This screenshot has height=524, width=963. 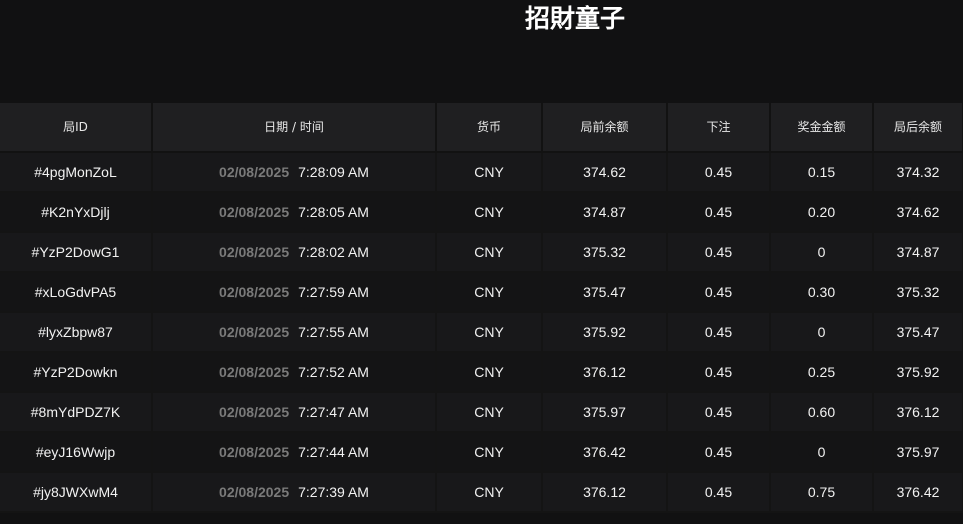 What do you see at coordinates (333, 452) in the screenshot?
I see `time: 7:27:44 AM` at bounding box center [333, 452].